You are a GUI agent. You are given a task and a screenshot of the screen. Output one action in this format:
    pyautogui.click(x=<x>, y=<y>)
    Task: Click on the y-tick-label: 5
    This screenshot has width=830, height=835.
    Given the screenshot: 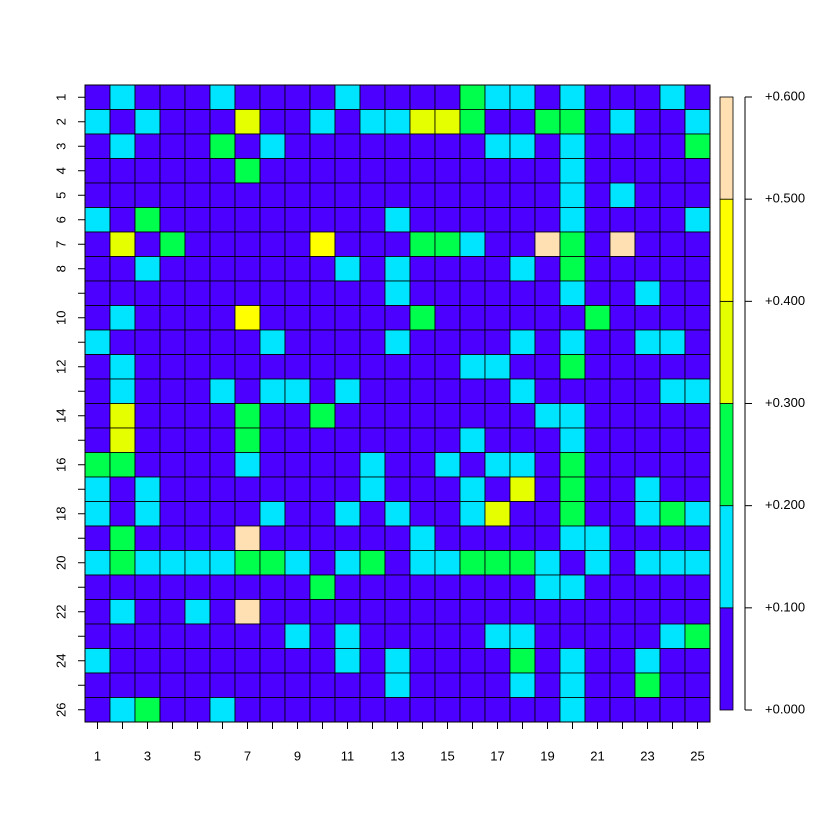 What is the action you would take?
    pyautogui.click(x=60, y=195)
    